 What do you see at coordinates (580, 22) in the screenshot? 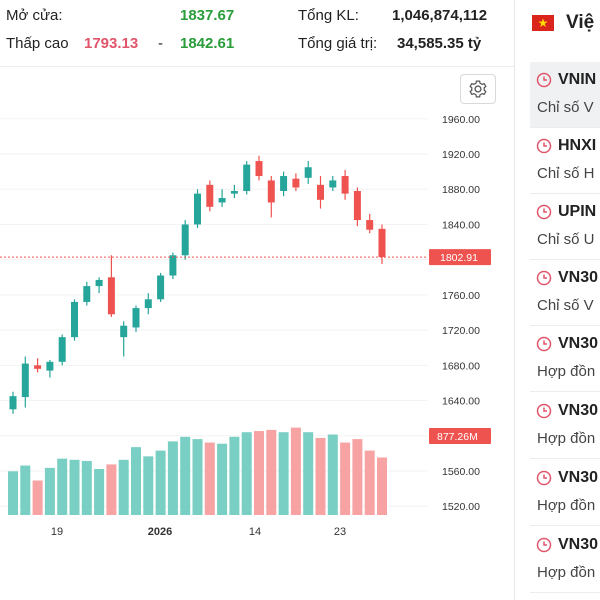
I see `country-title: Việ` at bounding box center [580, 22].